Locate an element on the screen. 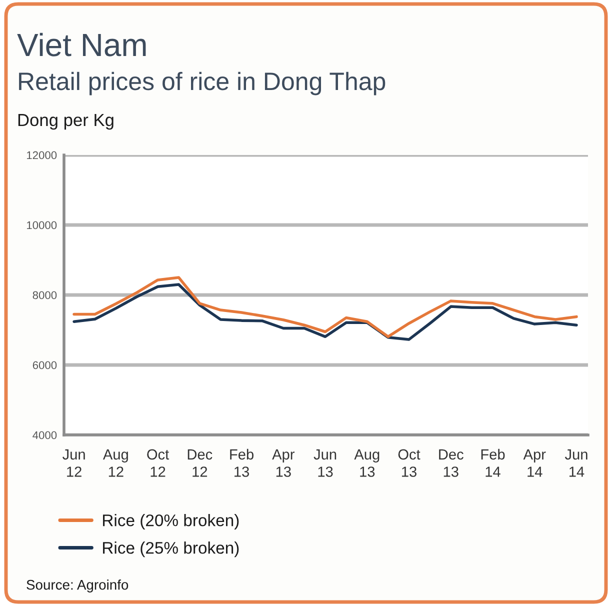 The image size is (612, 606). x-tick-label: Apr 14 is located at coordinates (534, 463).